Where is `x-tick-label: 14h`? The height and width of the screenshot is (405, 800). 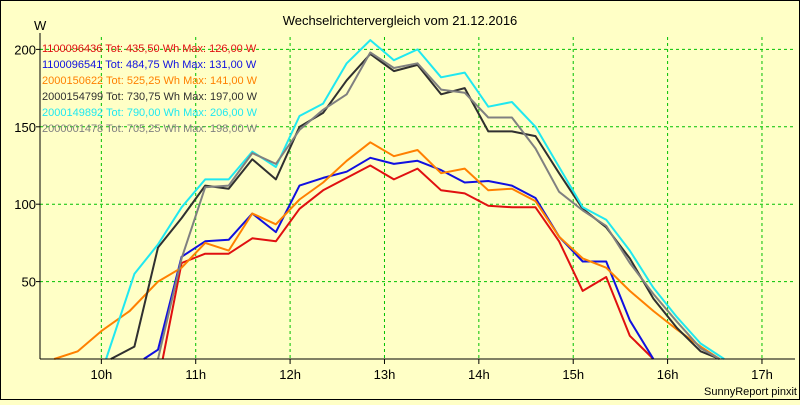 x-tick-label: 14h is located at coordinates (479, 374).